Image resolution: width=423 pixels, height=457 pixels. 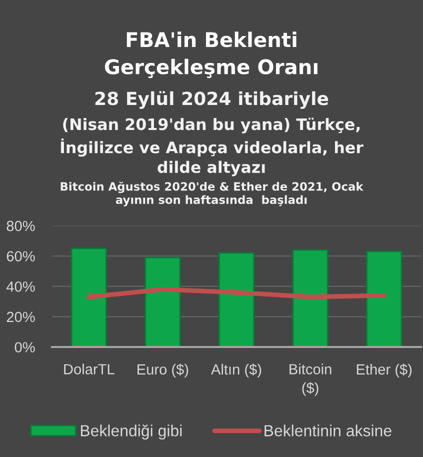 I want to click on y-tick-label: 0%, so click(x=24, y=347).